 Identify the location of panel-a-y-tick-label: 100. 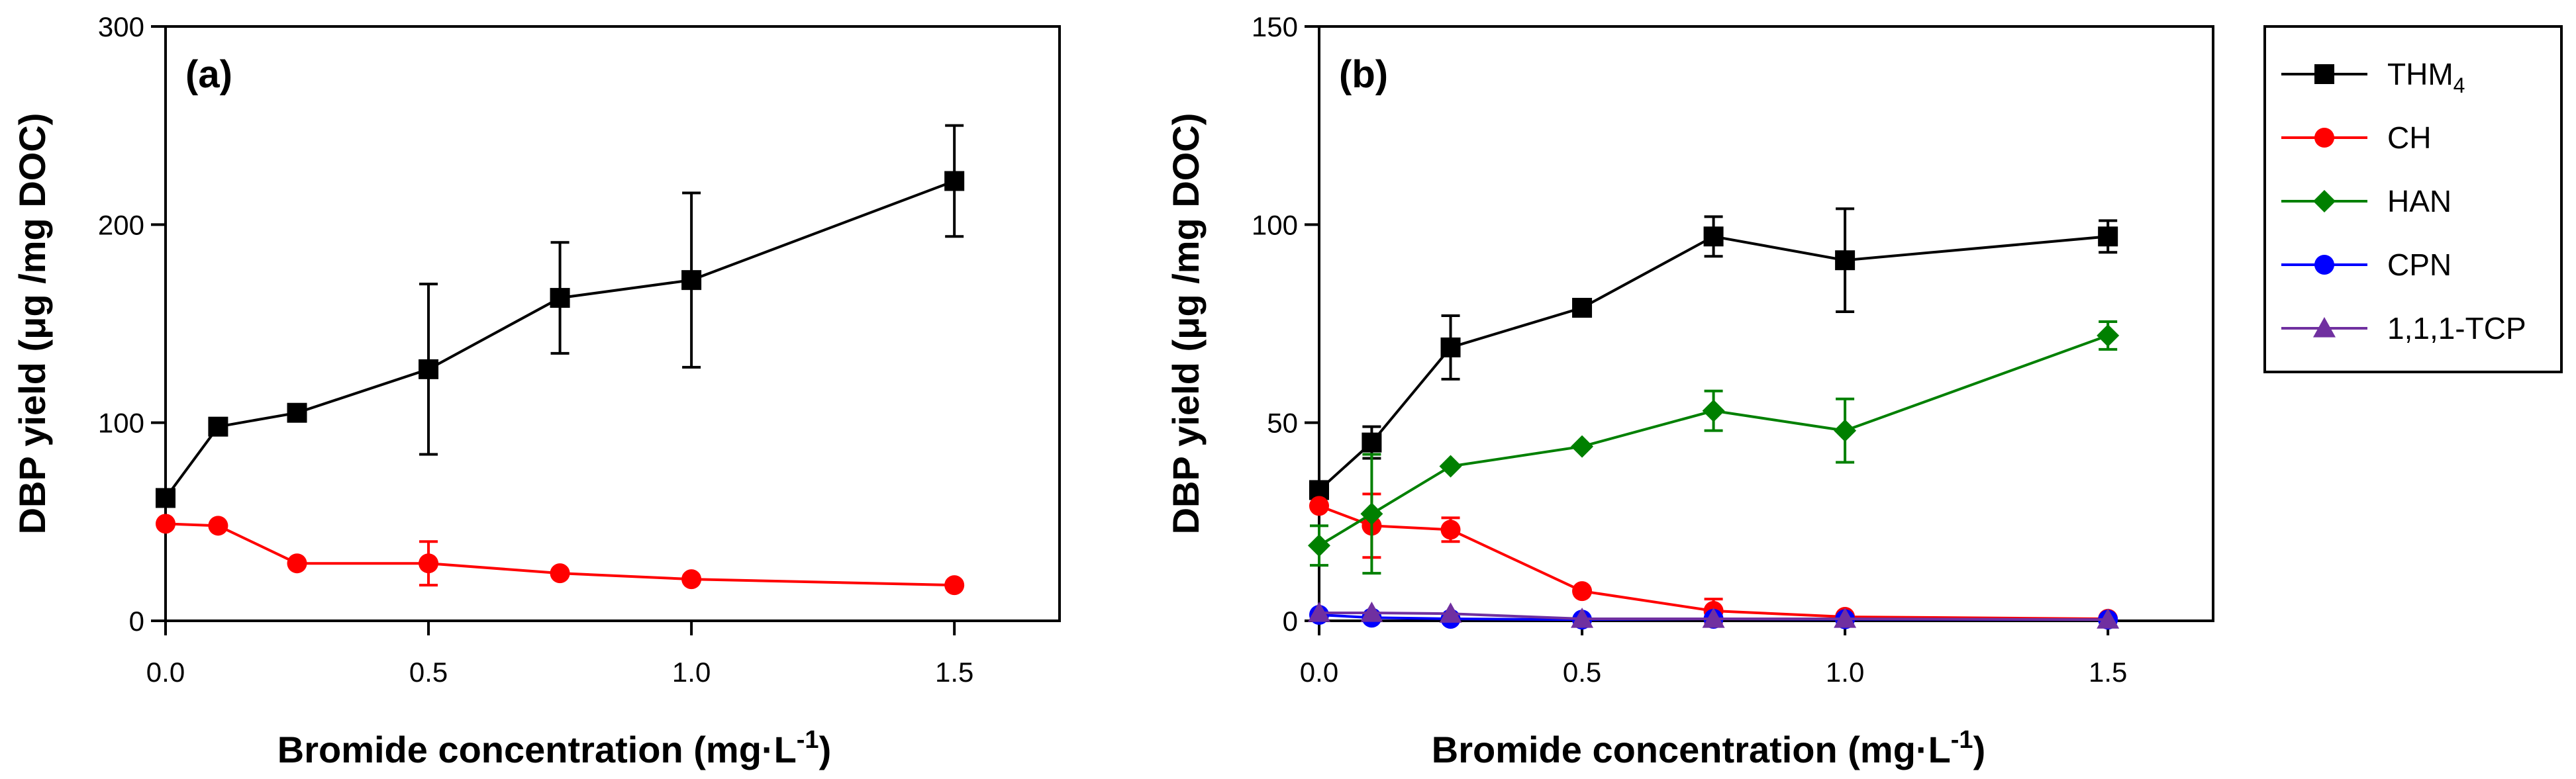
(121, 424).